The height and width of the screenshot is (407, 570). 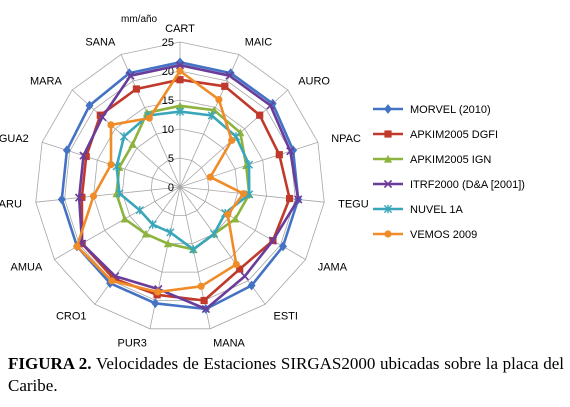 What do you see at coordinates (168, 101) in the screenshot?
I see `radial-tick-label: 15` at bounding box center [168, 101].